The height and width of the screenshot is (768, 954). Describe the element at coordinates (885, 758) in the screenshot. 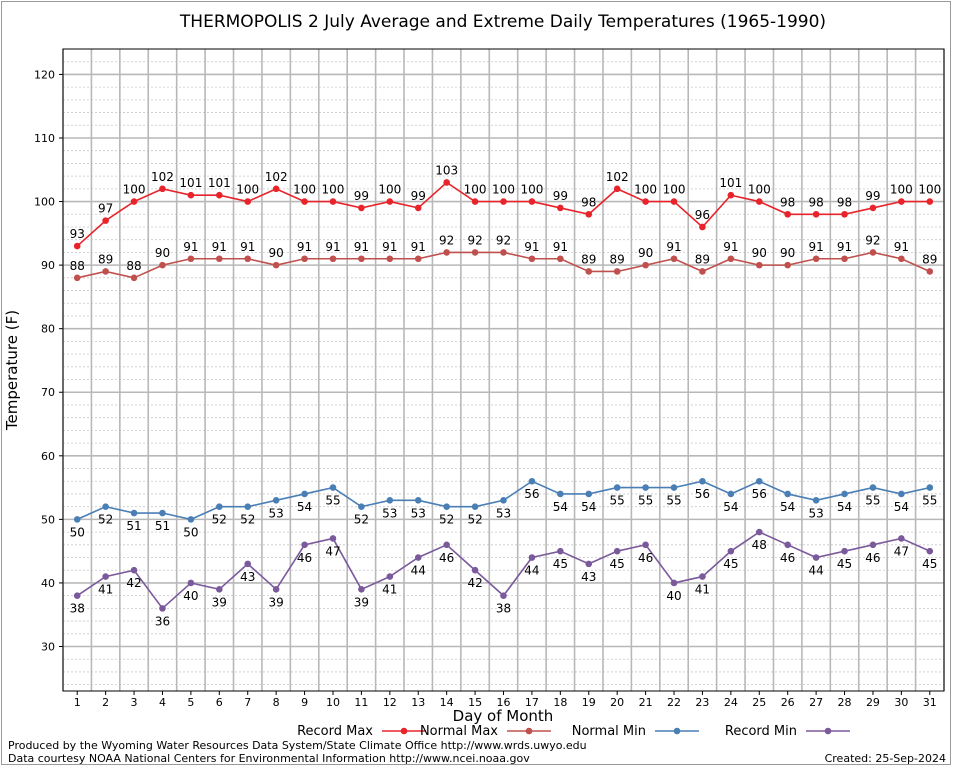

I see `footer-created-date: Created: 25-Sep-2024` at that location.